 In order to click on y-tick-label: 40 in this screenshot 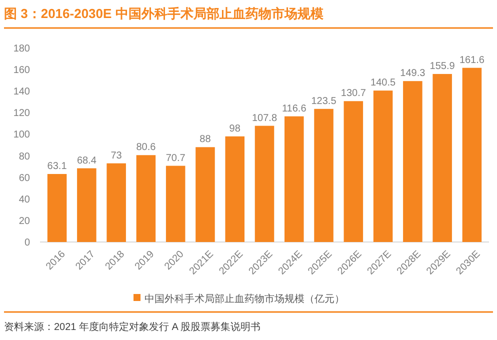, I will do `click(24, 200)`.